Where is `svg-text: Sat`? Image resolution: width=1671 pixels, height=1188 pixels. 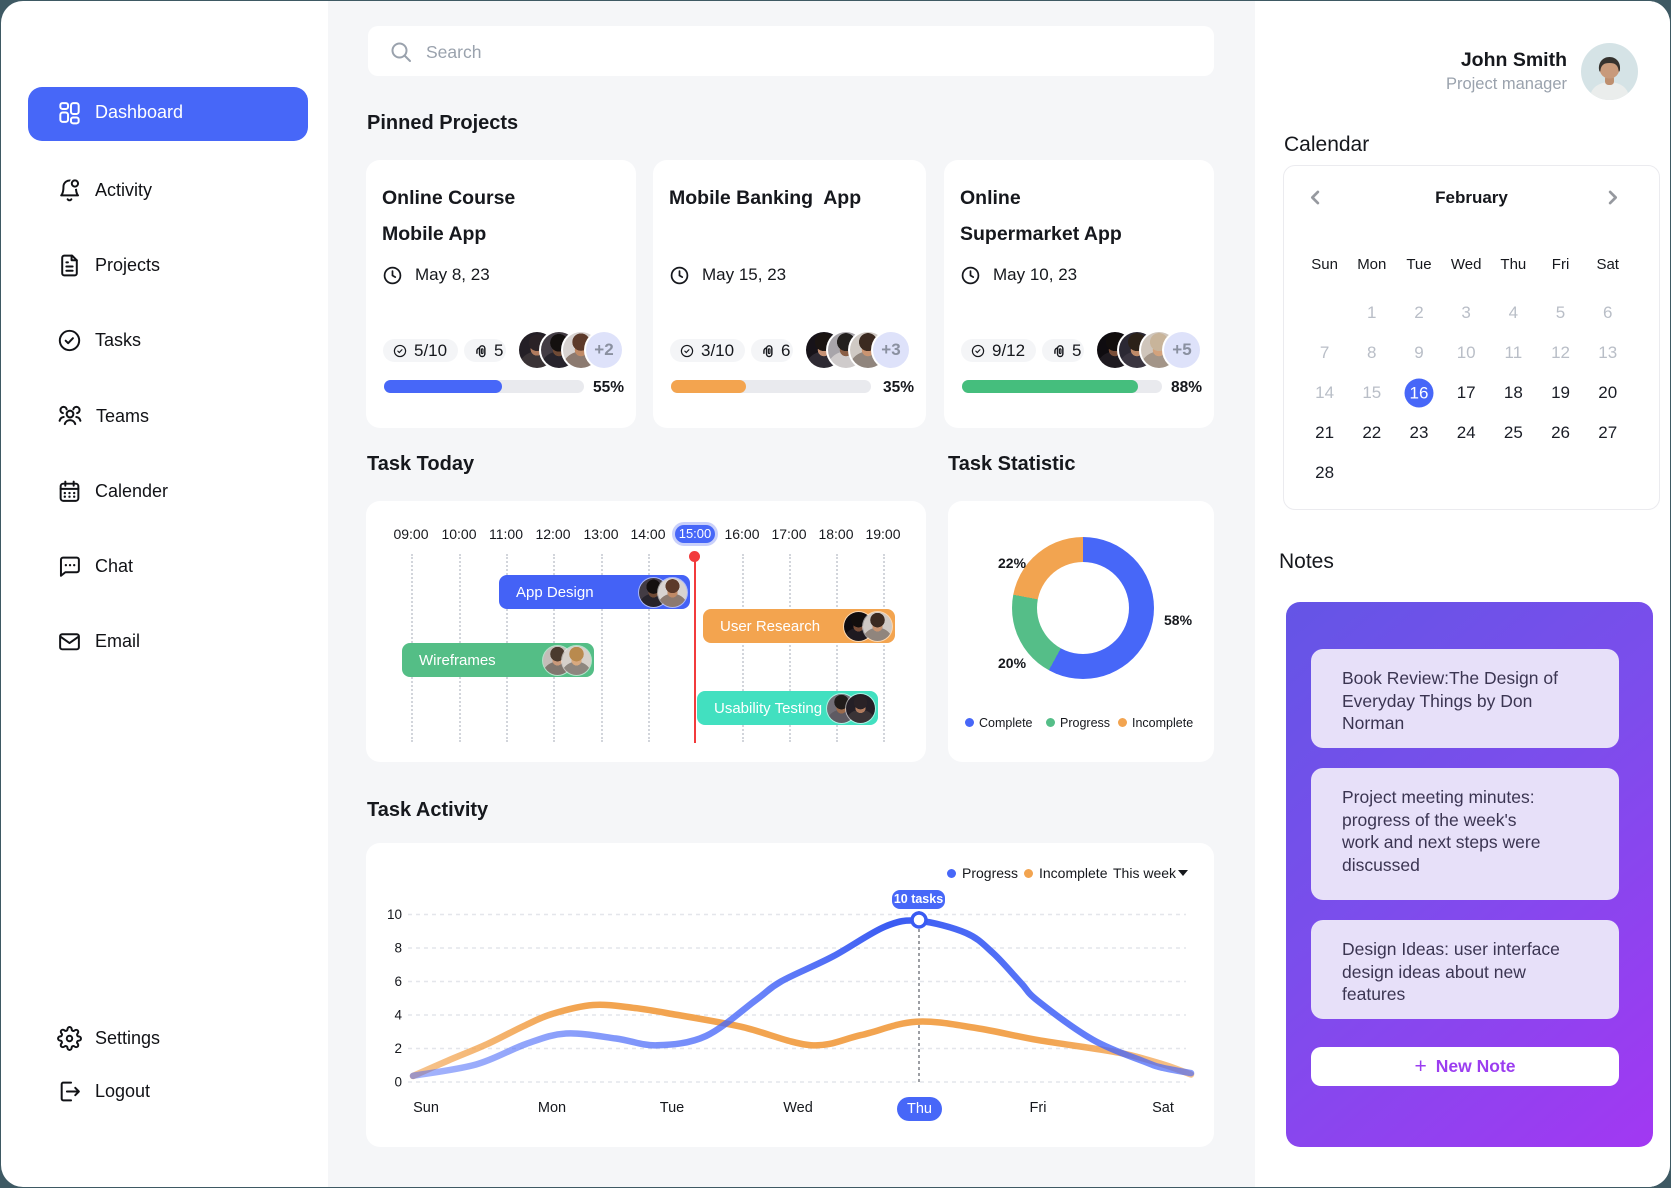 svg-text: Sat is located at coordinates (1163, 1108).